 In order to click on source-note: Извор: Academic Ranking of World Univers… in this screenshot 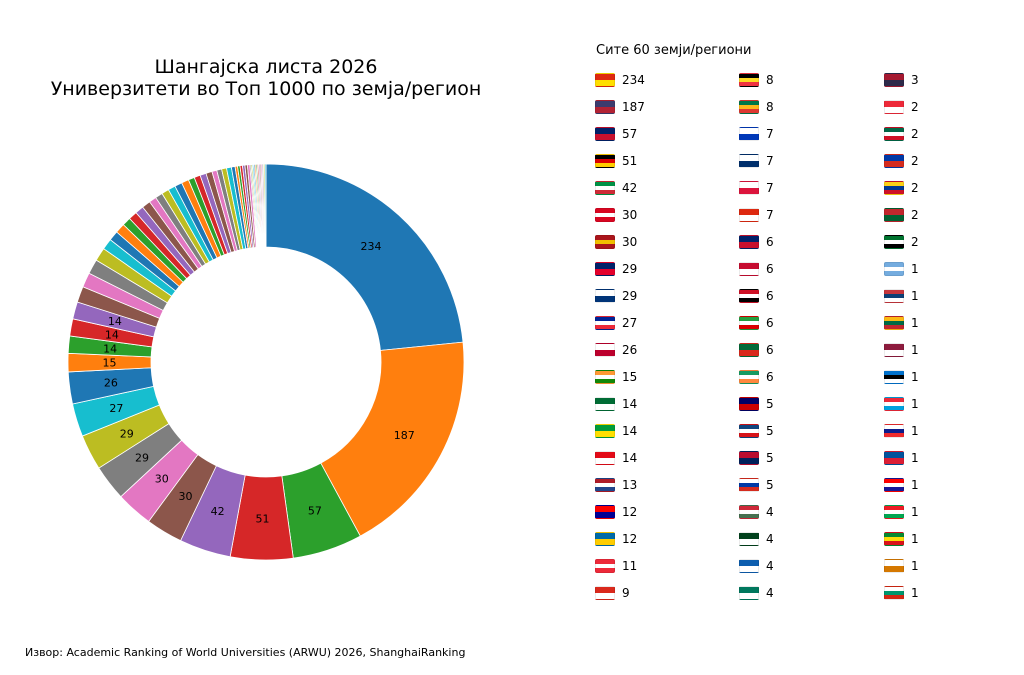, I will do `click(245, 652)`.